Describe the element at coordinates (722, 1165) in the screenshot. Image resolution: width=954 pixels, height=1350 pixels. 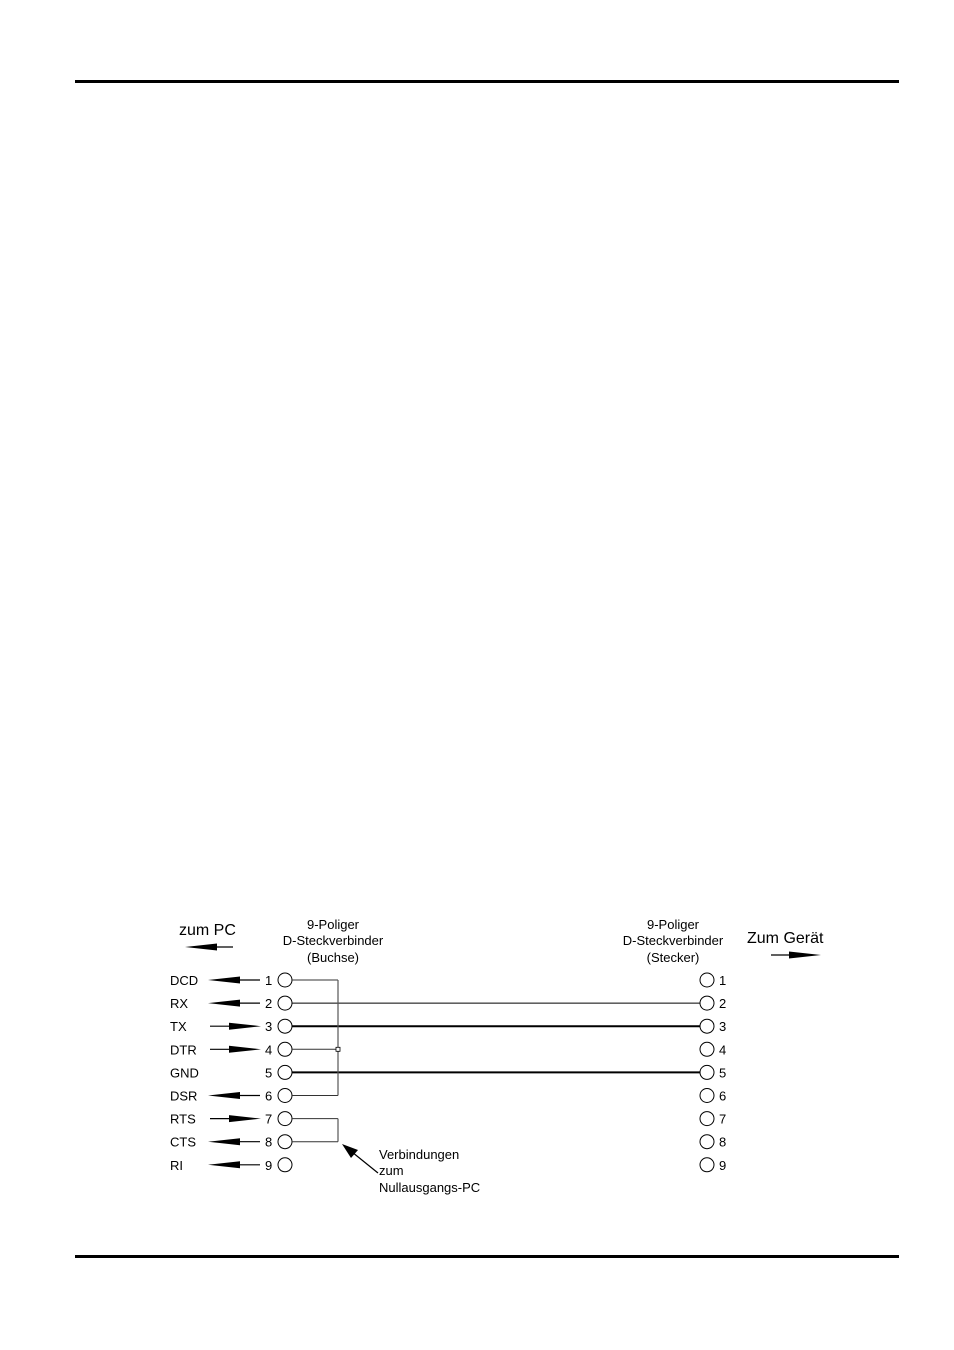
I see `right-pin-number: 9` at that location.